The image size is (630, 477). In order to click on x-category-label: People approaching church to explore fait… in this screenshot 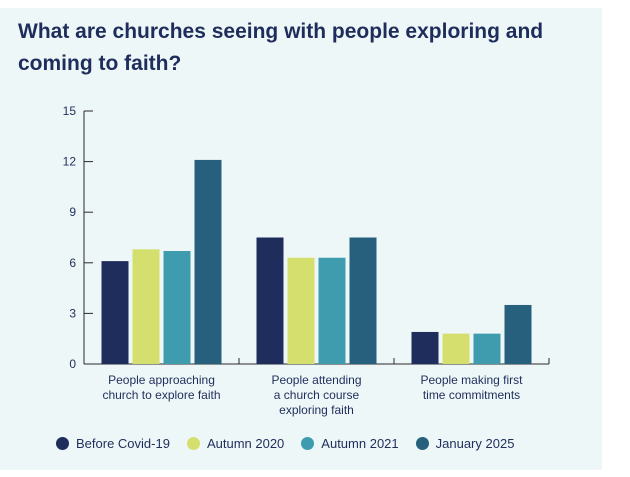, I will do `click(161, 387)`.